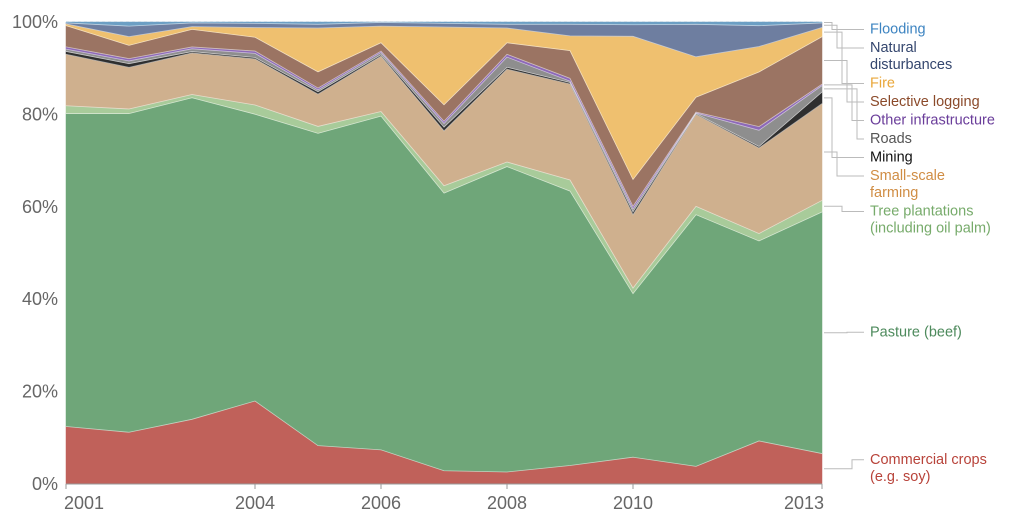  What do you see at coordinates (255, 503) in the screenshot?
I see `x-tick-label: 2004` at bounding box center [255, 503].